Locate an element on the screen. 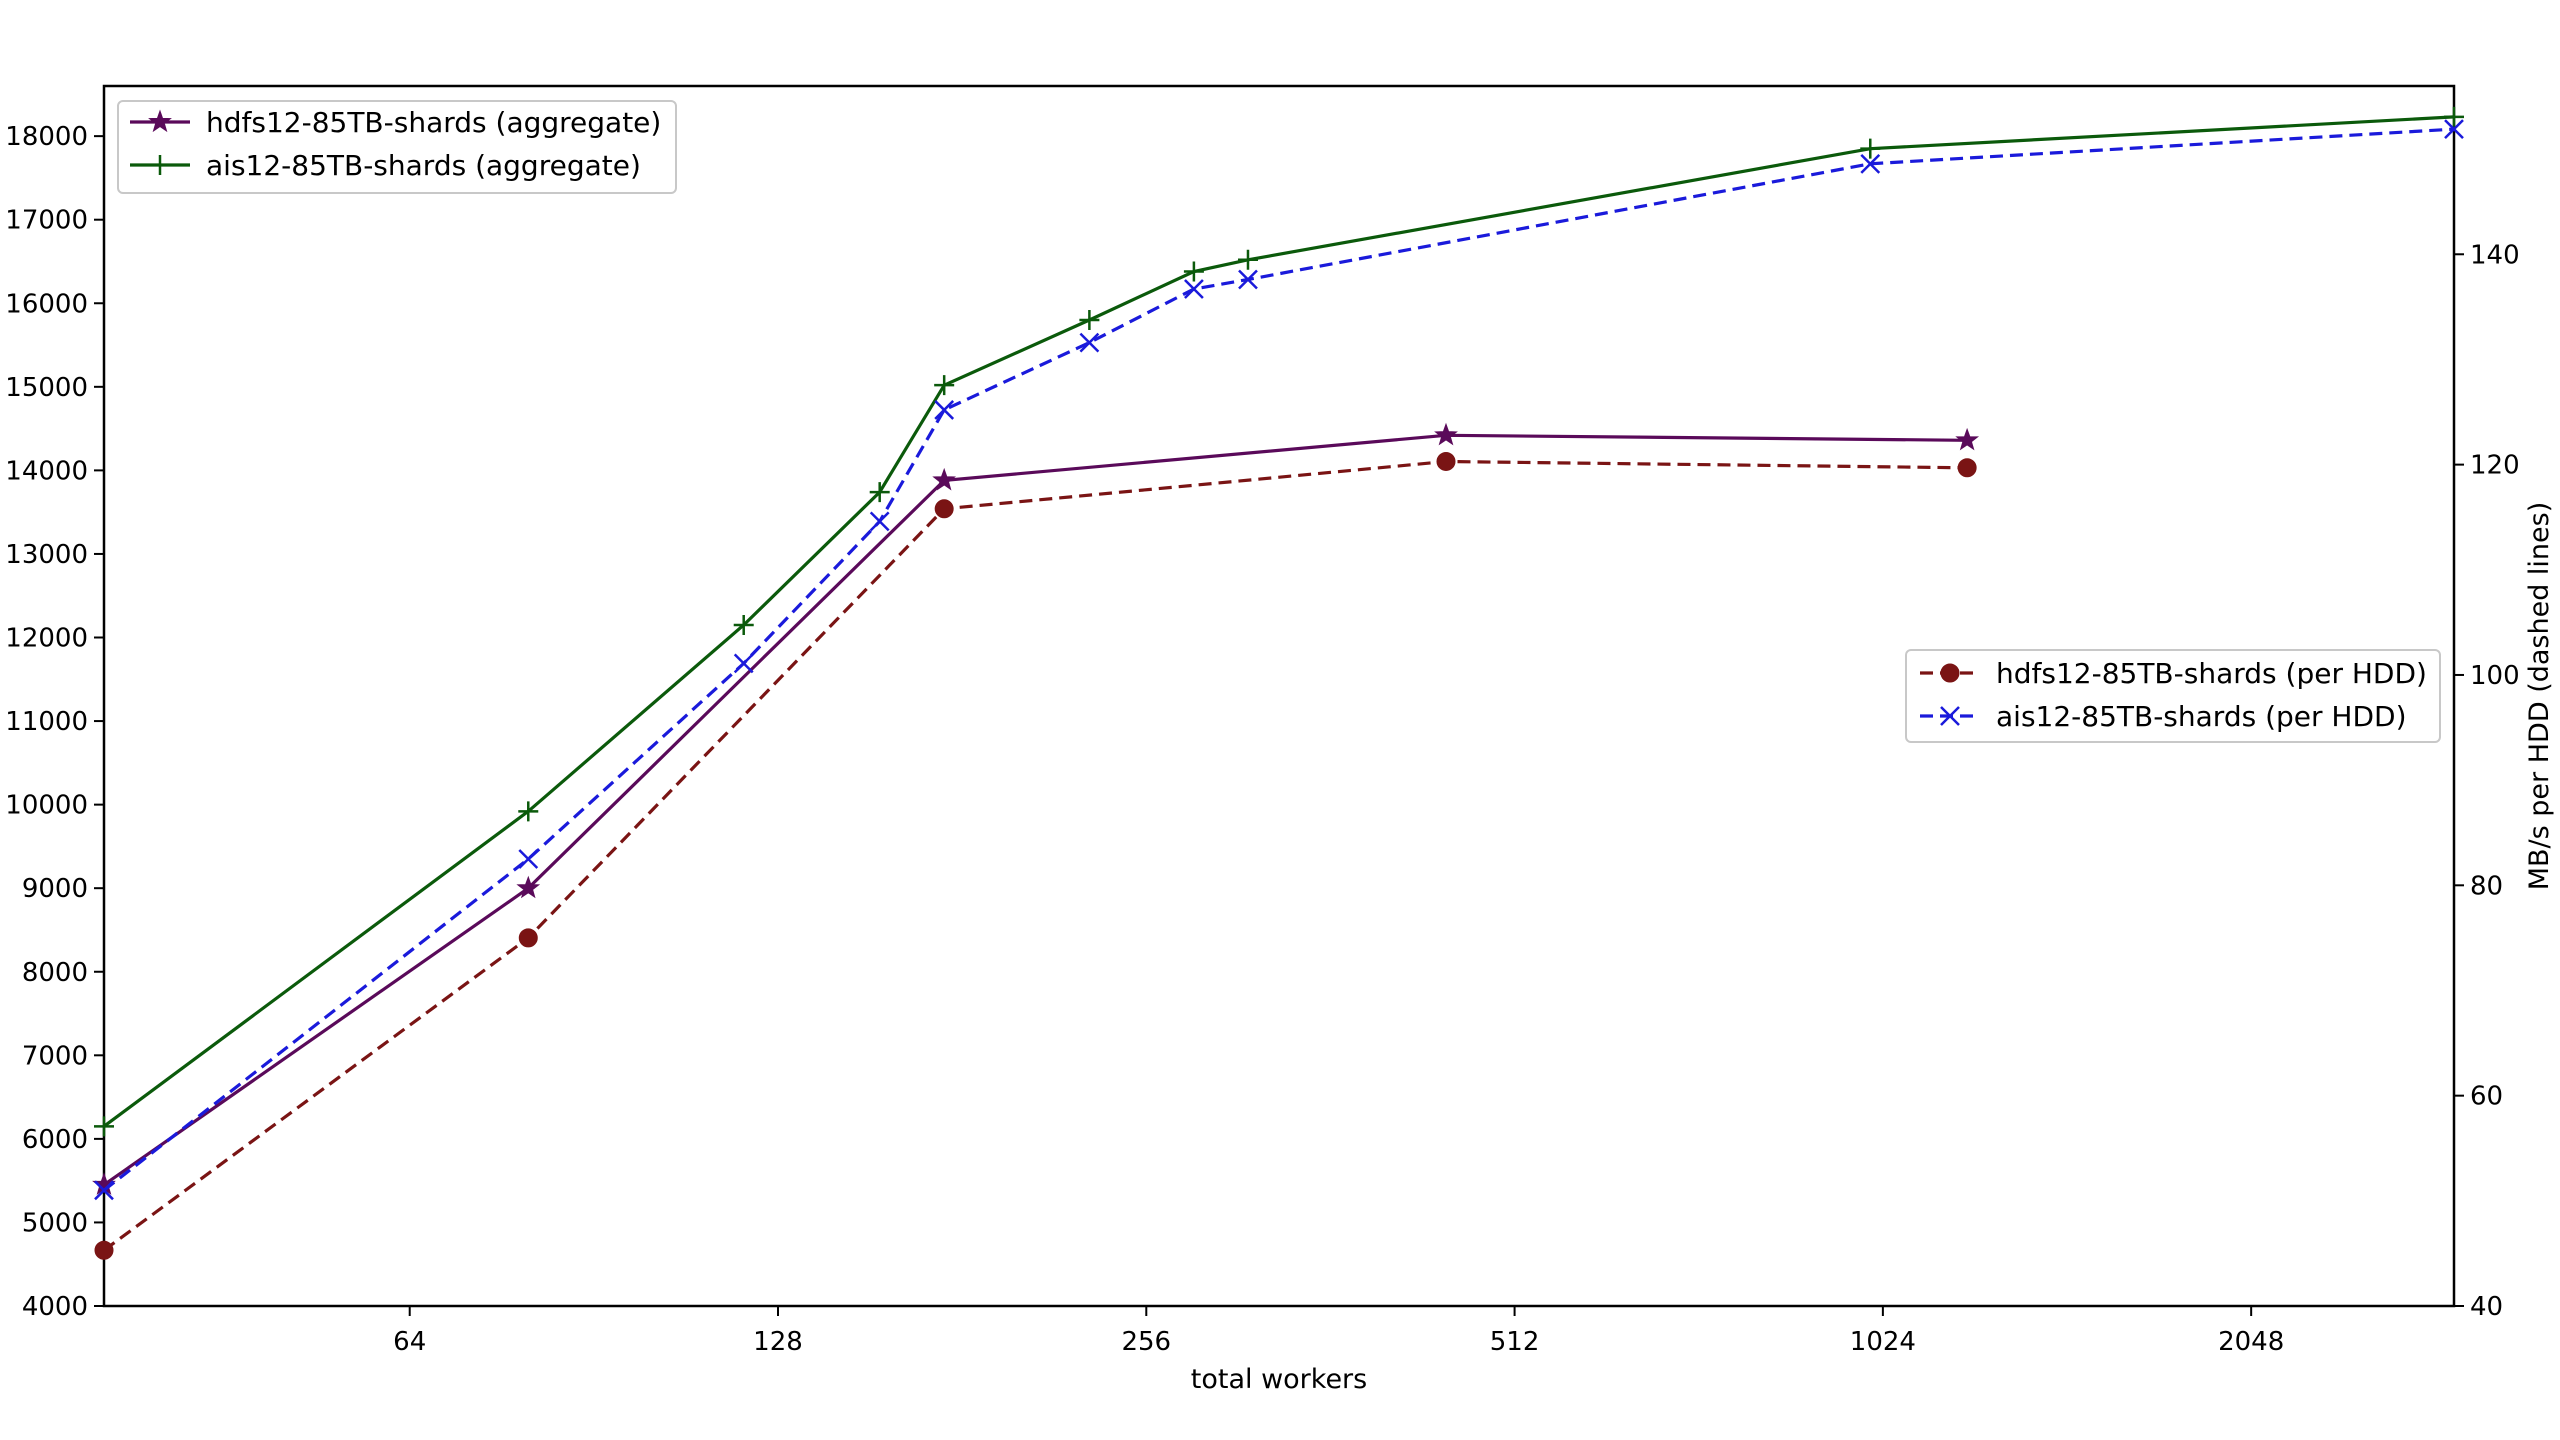  y-left-tick-label: 15000 is located at coordinates (46, 388).